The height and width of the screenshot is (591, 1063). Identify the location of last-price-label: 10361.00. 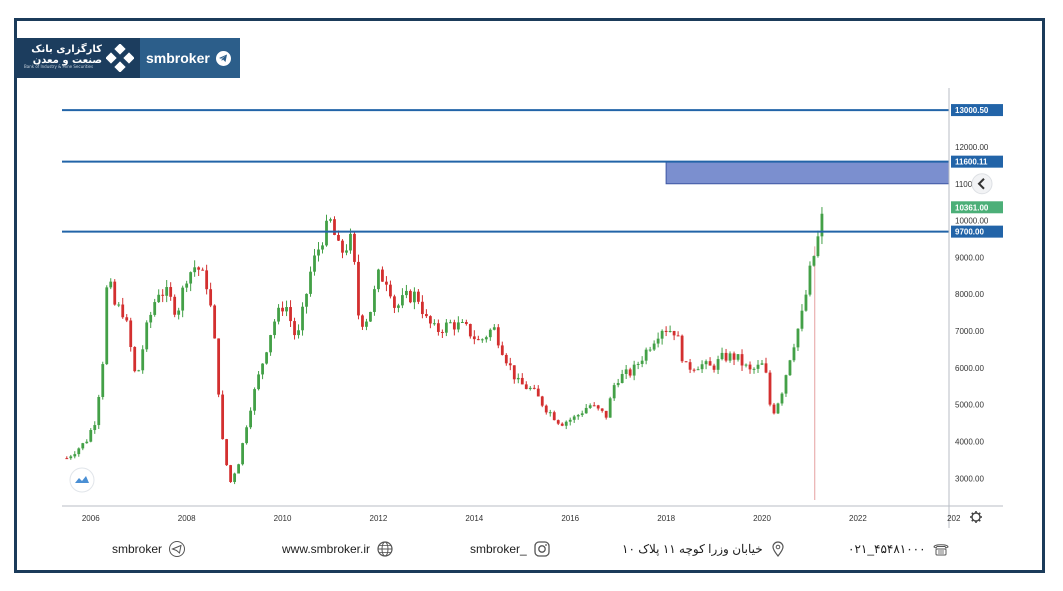
(972, 207).